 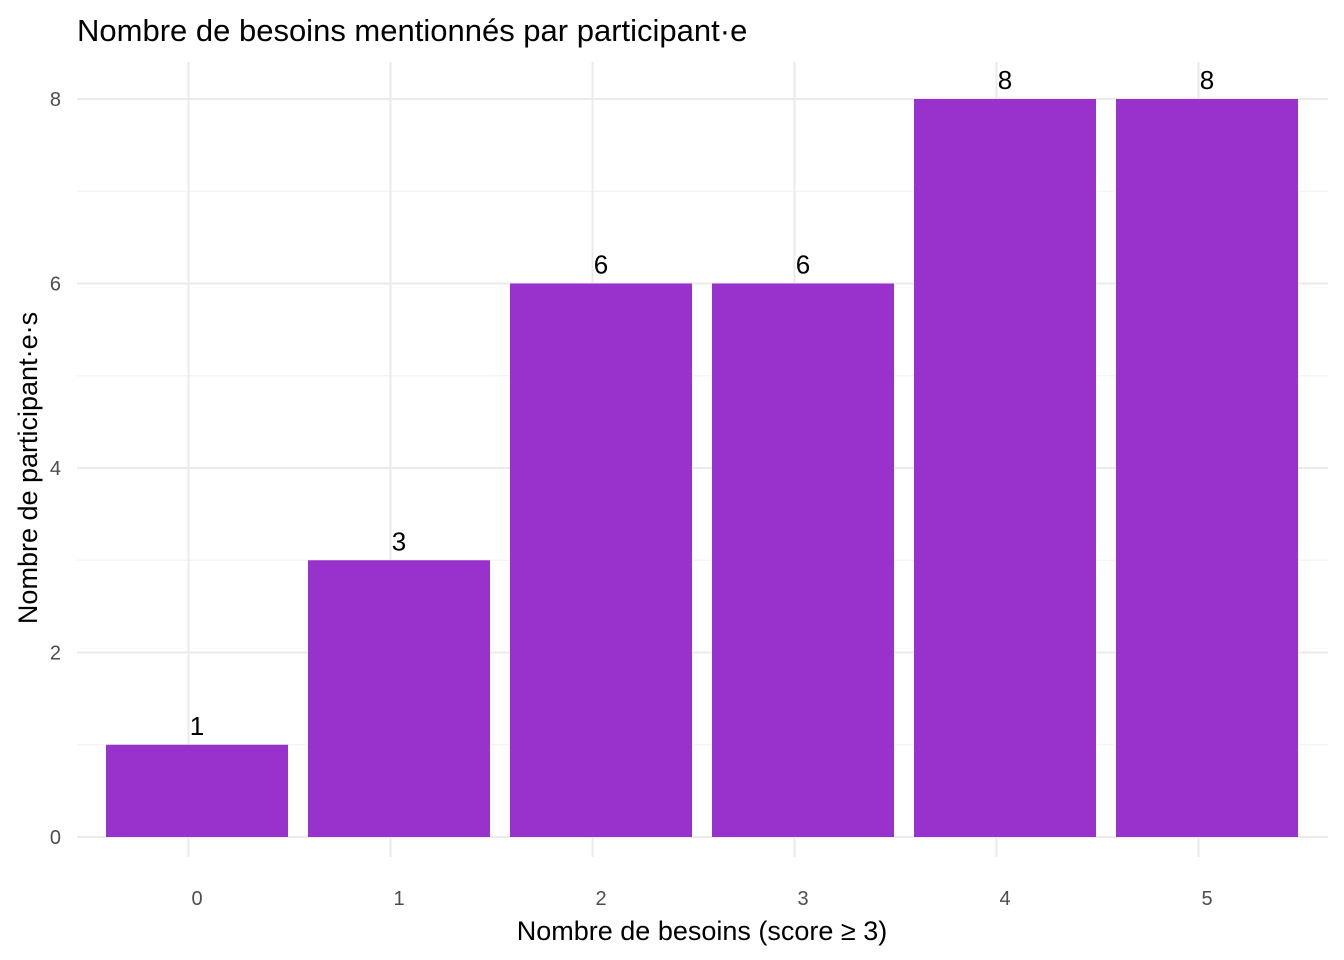 I want to click on y-axis-ticks: 0 2 4 6 8, so click(x=55, y=469).